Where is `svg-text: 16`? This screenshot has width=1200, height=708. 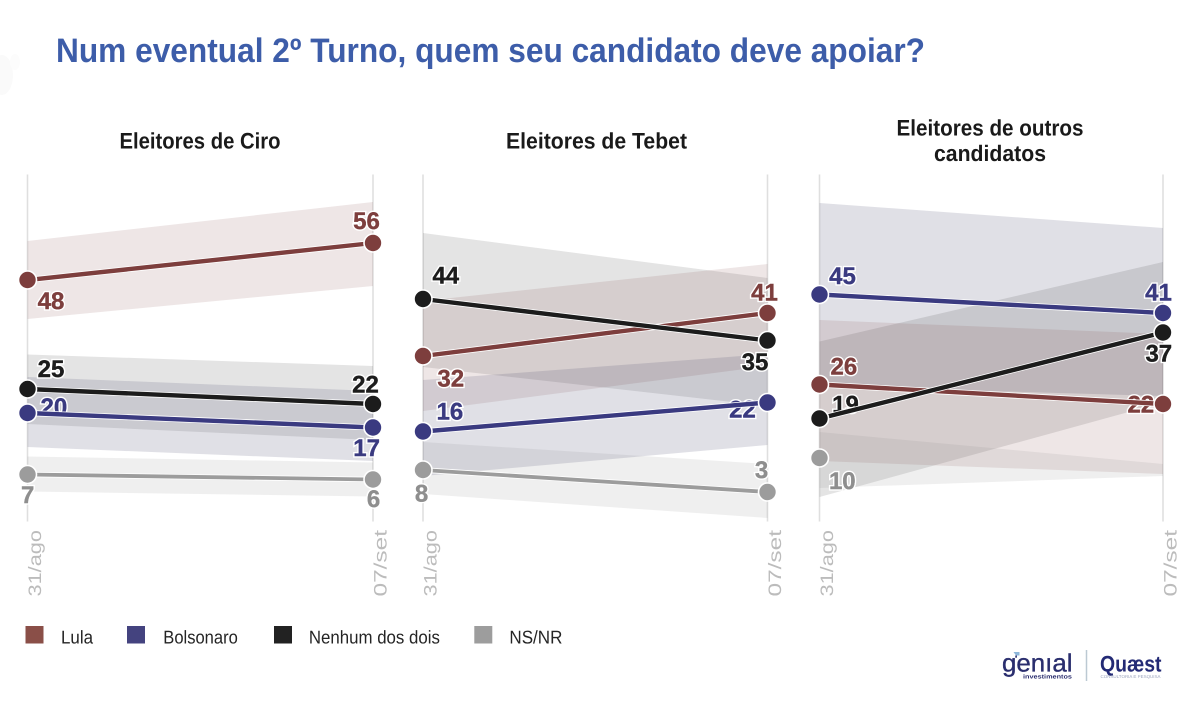
svg-text: 16 is located at coordinates (450, 412).